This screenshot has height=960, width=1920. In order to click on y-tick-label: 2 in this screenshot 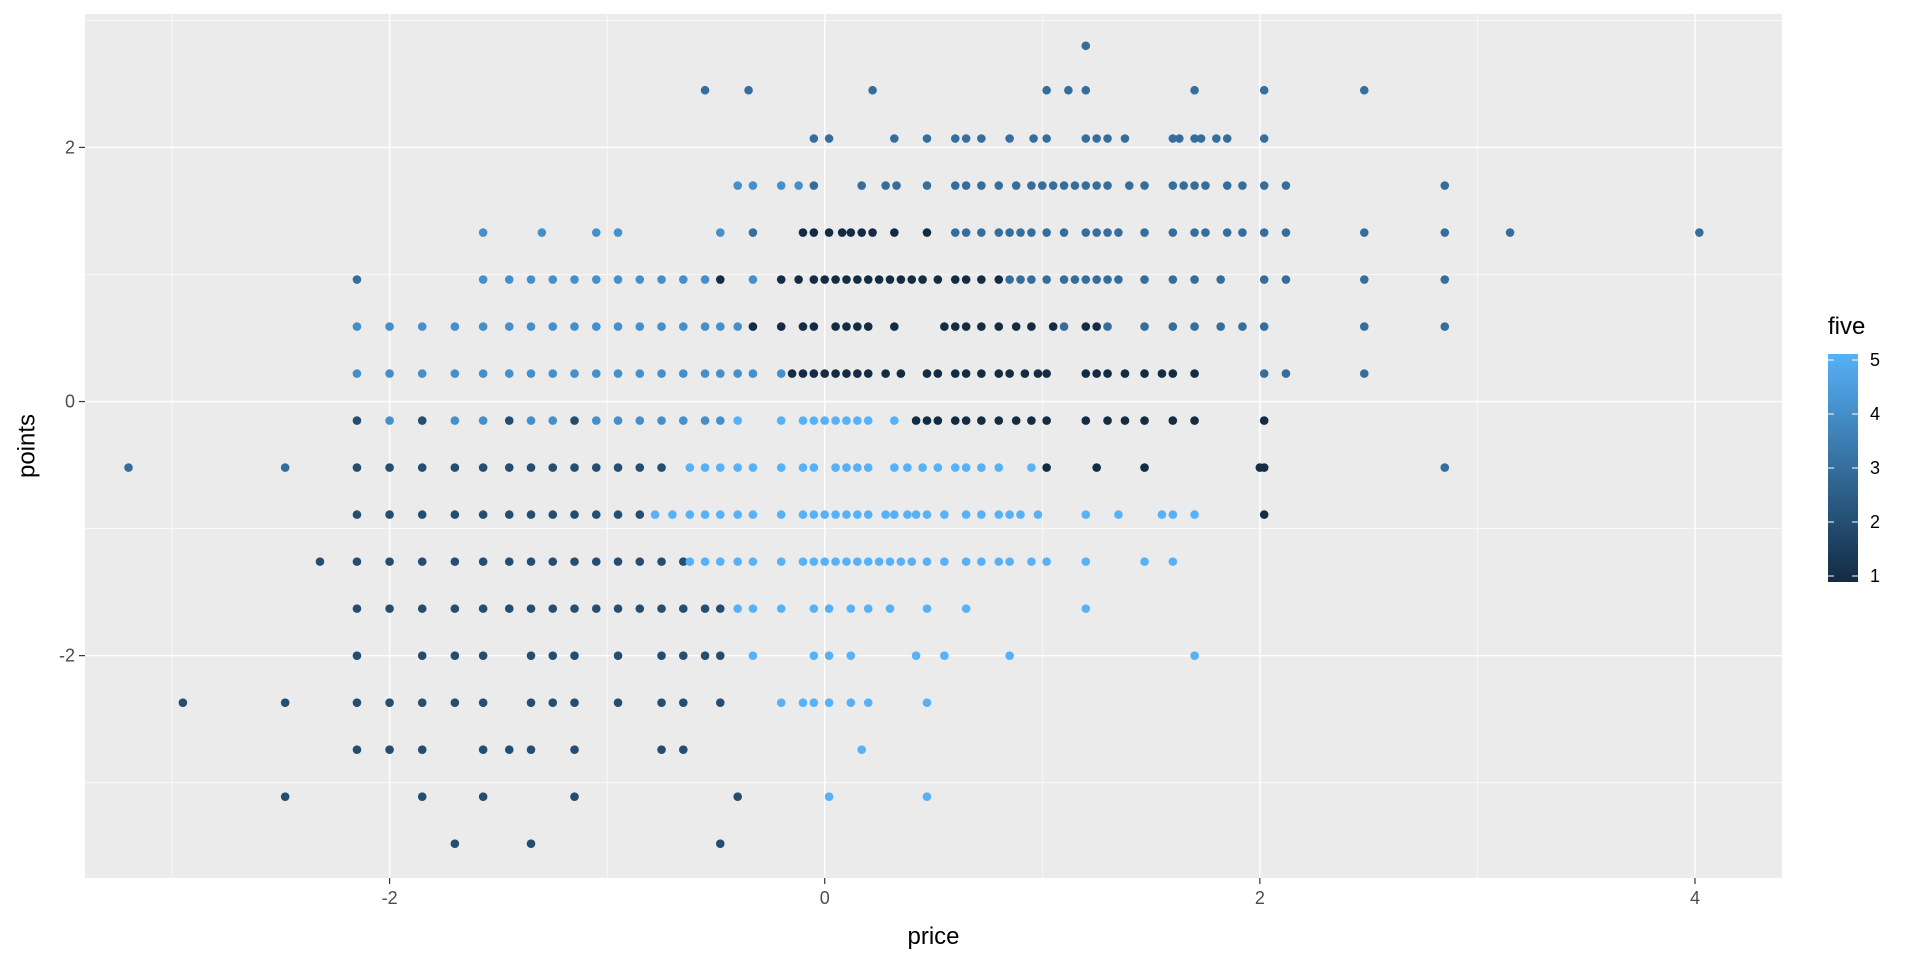, I will do `click(70, 147)`.